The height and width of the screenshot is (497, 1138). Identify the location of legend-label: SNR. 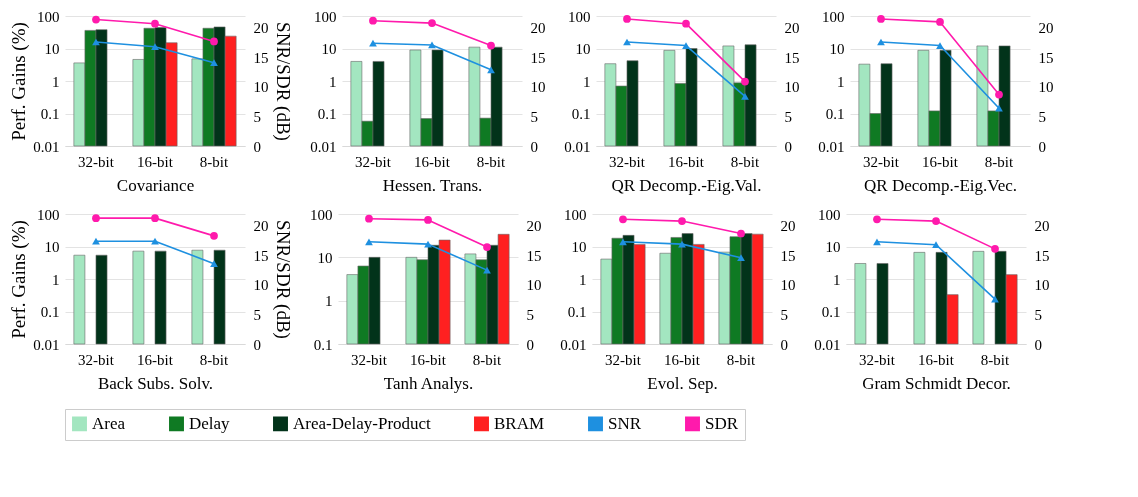
(625, 423).